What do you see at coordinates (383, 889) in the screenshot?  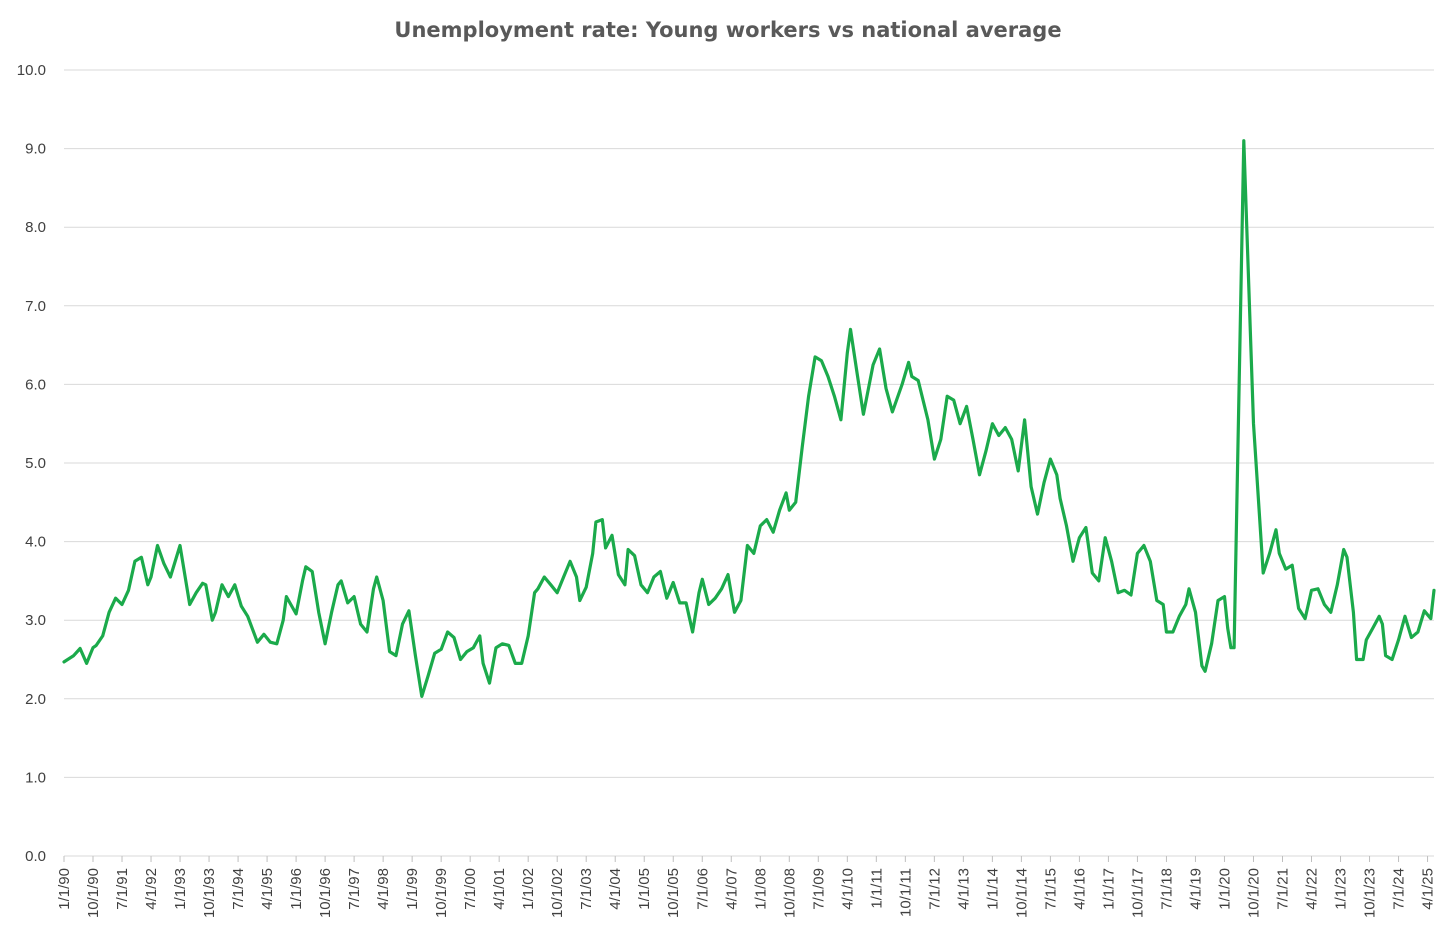 I see `x-tick-label: 4/1/98` at bounding box center [383, 889].